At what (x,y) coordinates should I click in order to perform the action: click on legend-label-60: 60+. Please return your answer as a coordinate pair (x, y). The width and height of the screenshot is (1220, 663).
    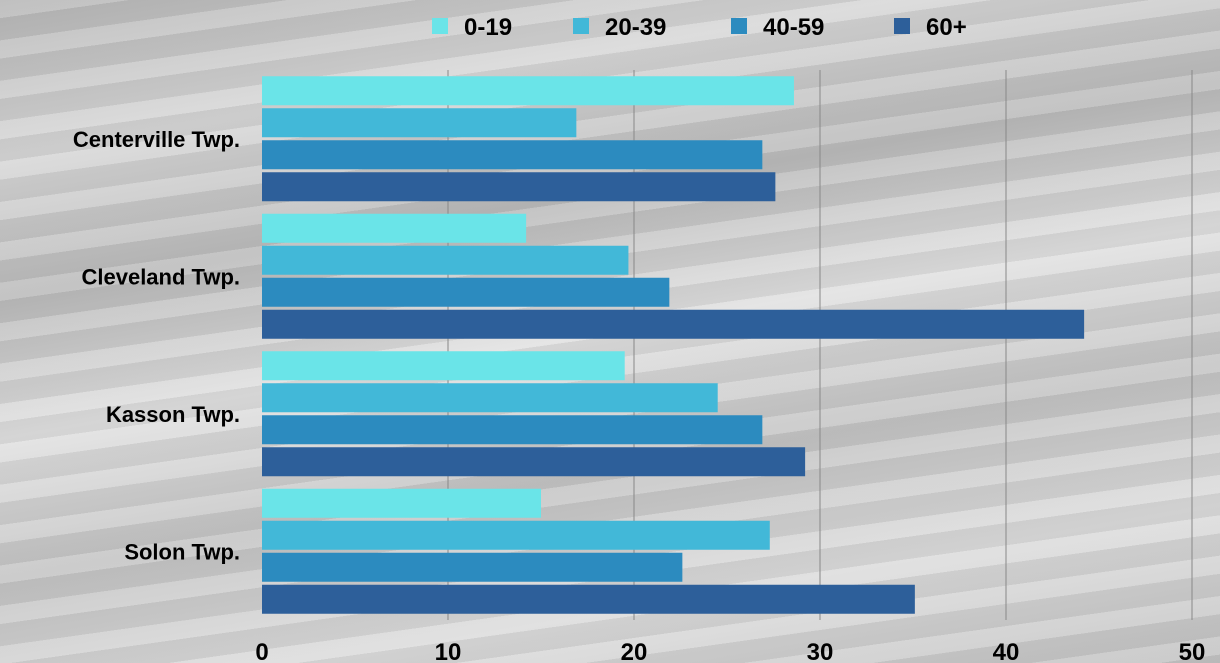
    Looking at the image, I should click on (946, 27).